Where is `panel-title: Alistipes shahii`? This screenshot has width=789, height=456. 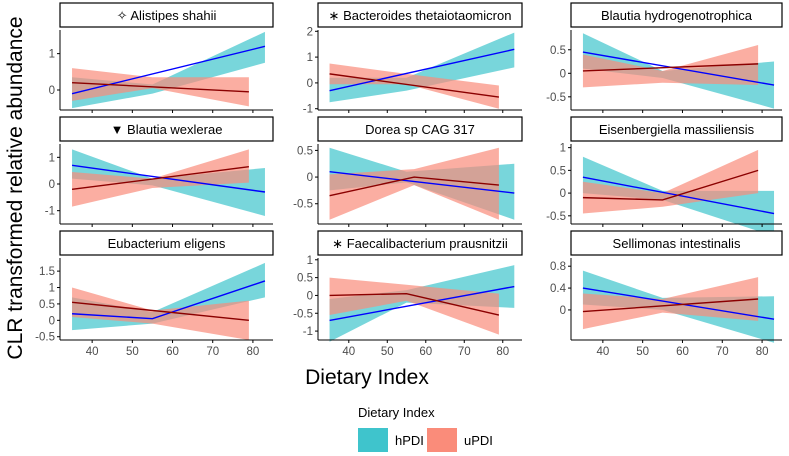 panel-title: Alistipes shahii is located at coordinates (173, 15).